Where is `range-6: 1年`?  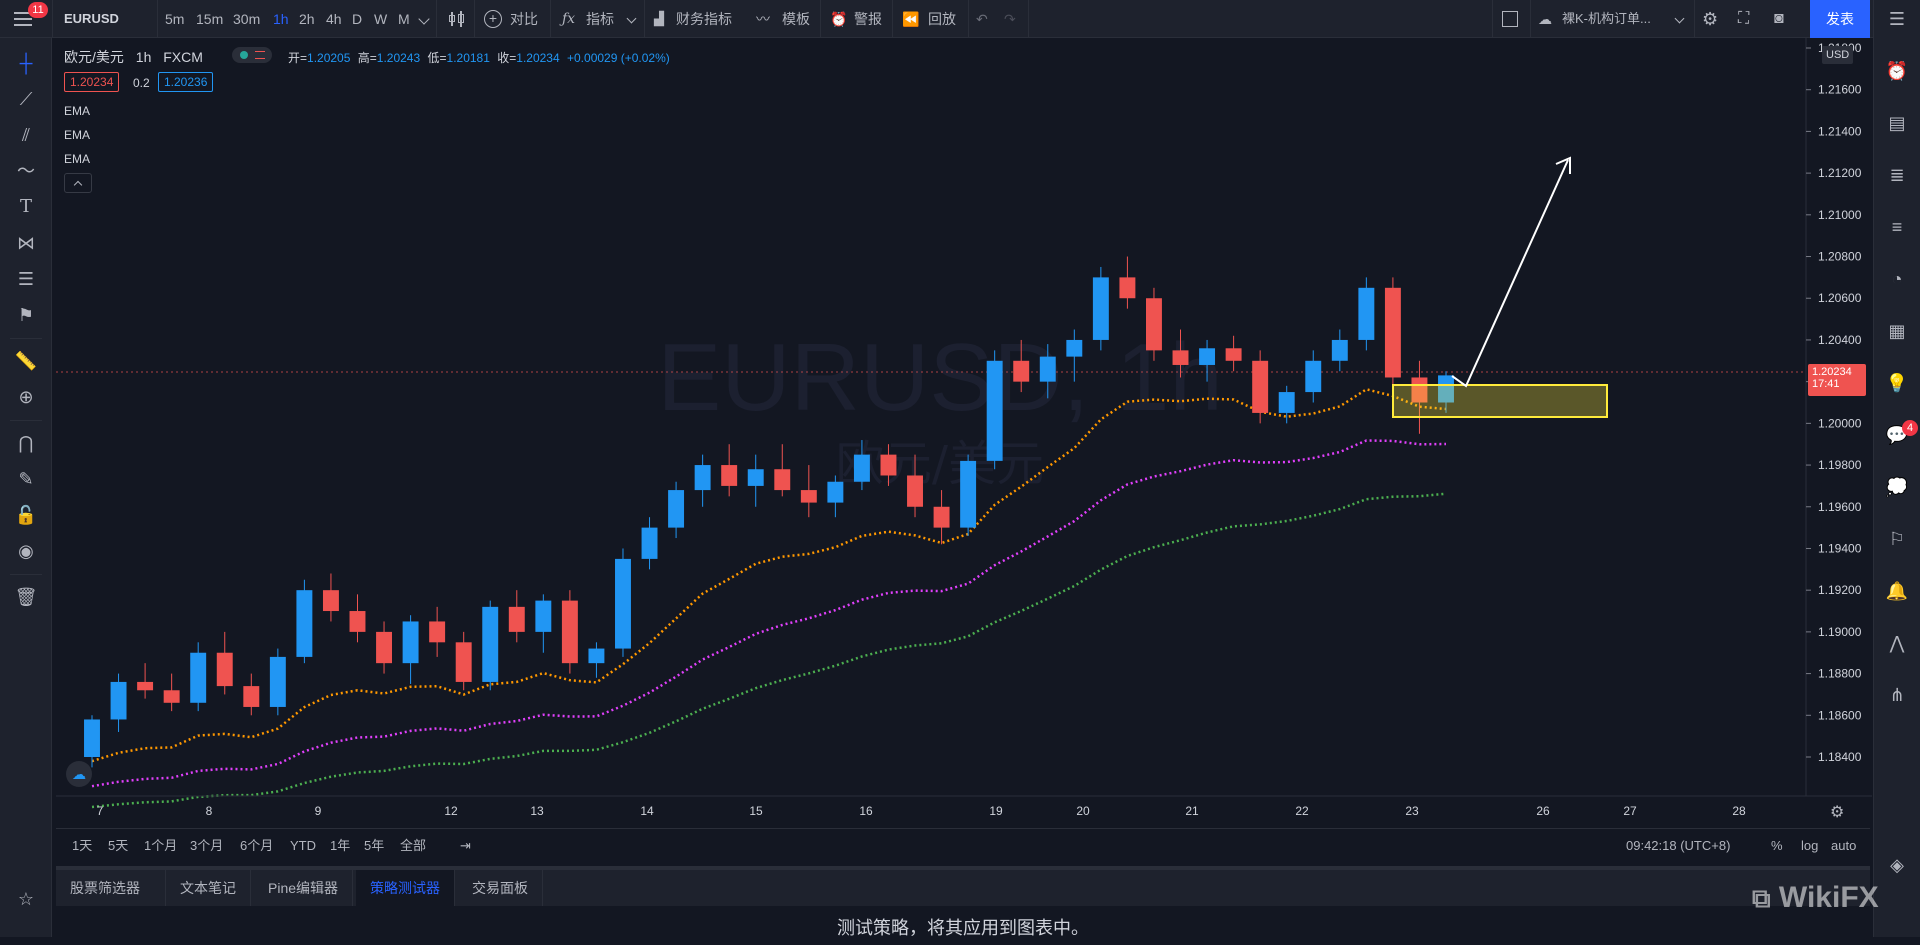
range-6: 1年 is located at coordinates (340, 845).